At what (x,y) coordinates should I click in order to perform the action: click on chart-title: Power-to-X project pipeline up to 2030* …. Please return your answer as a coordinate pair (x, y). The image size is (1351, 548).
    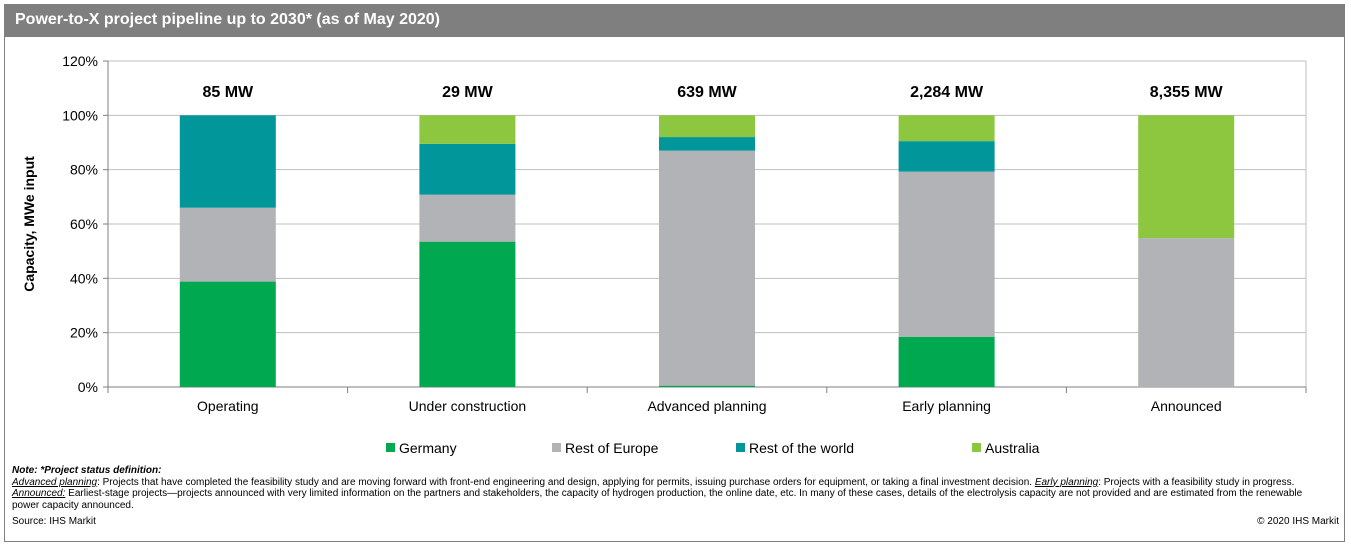
    Looking at the image, I should click on (227, 19).